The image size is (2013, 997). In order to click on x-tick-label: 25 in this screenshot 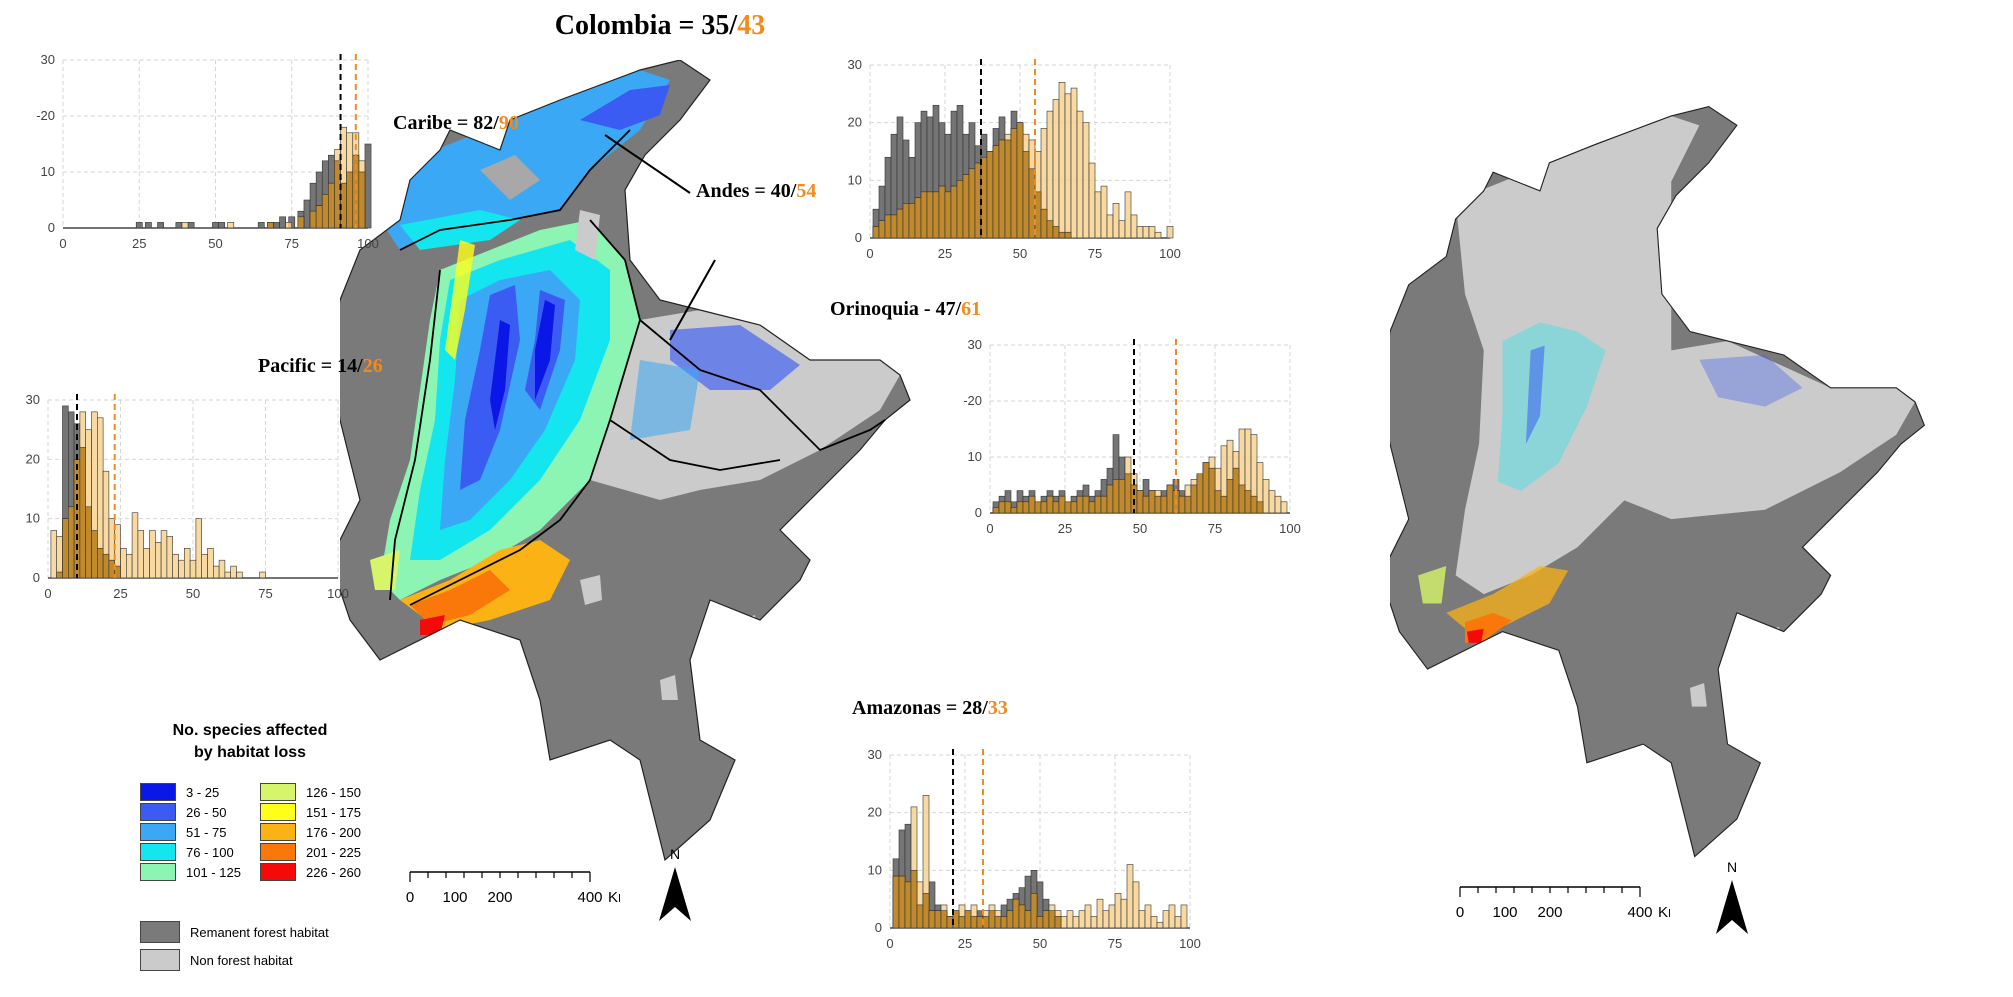, I will do `click(120, 593)`.